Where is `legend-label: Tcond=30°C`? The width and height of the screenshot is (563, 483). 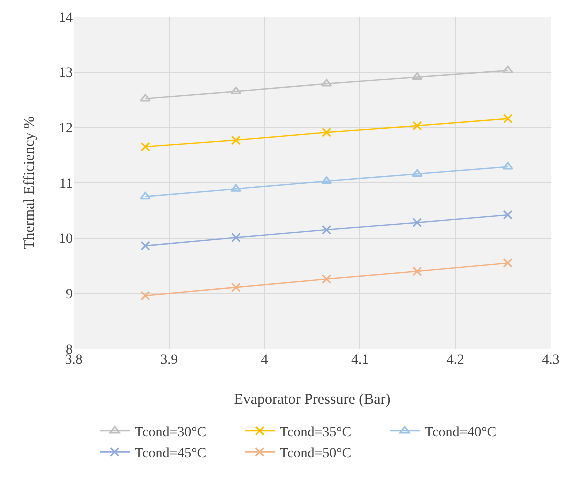 legend-label: Tcond=30°C is located at coordinates (171, 432).